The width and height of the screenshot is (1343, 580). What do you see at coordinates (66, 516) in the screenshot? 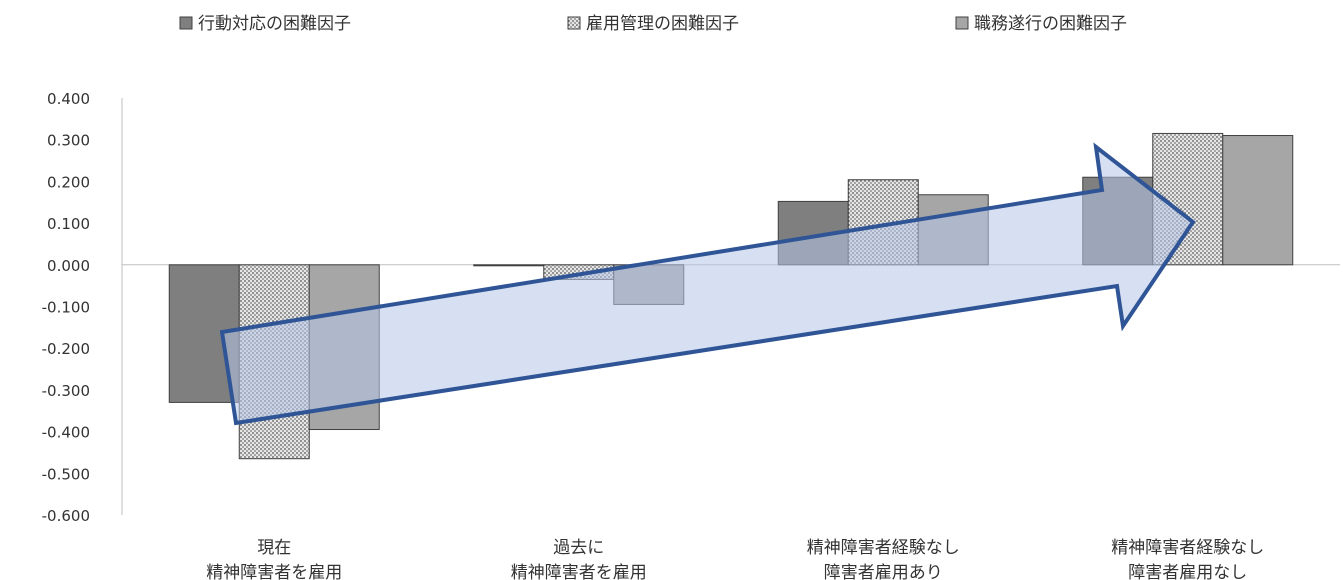
I see `y-tick-label: -0.600` at bounding box center [66, 516].